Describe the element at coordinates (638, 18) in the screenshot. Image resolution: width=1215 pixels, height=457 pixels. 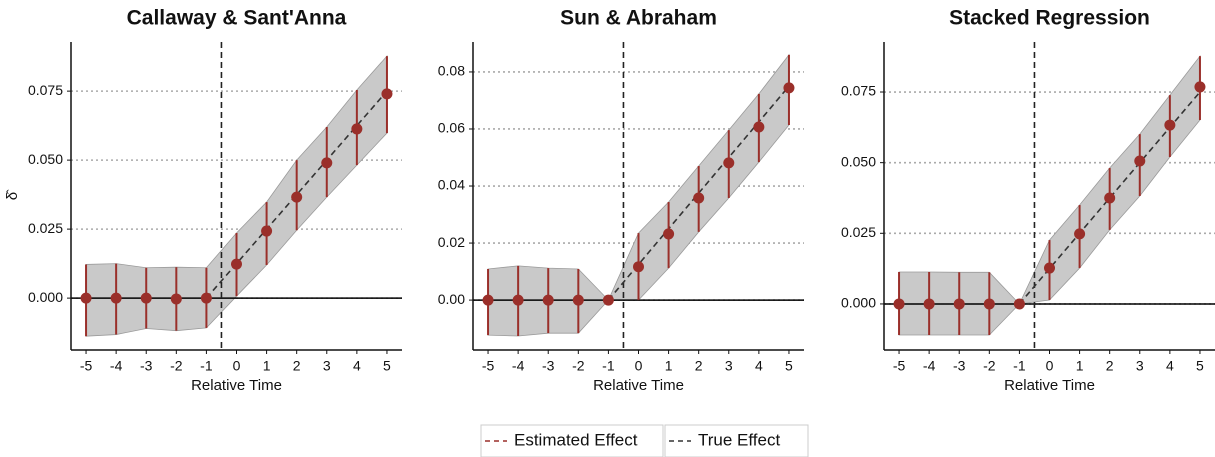
I see `panel-title: Sun & Abraham` at that location.